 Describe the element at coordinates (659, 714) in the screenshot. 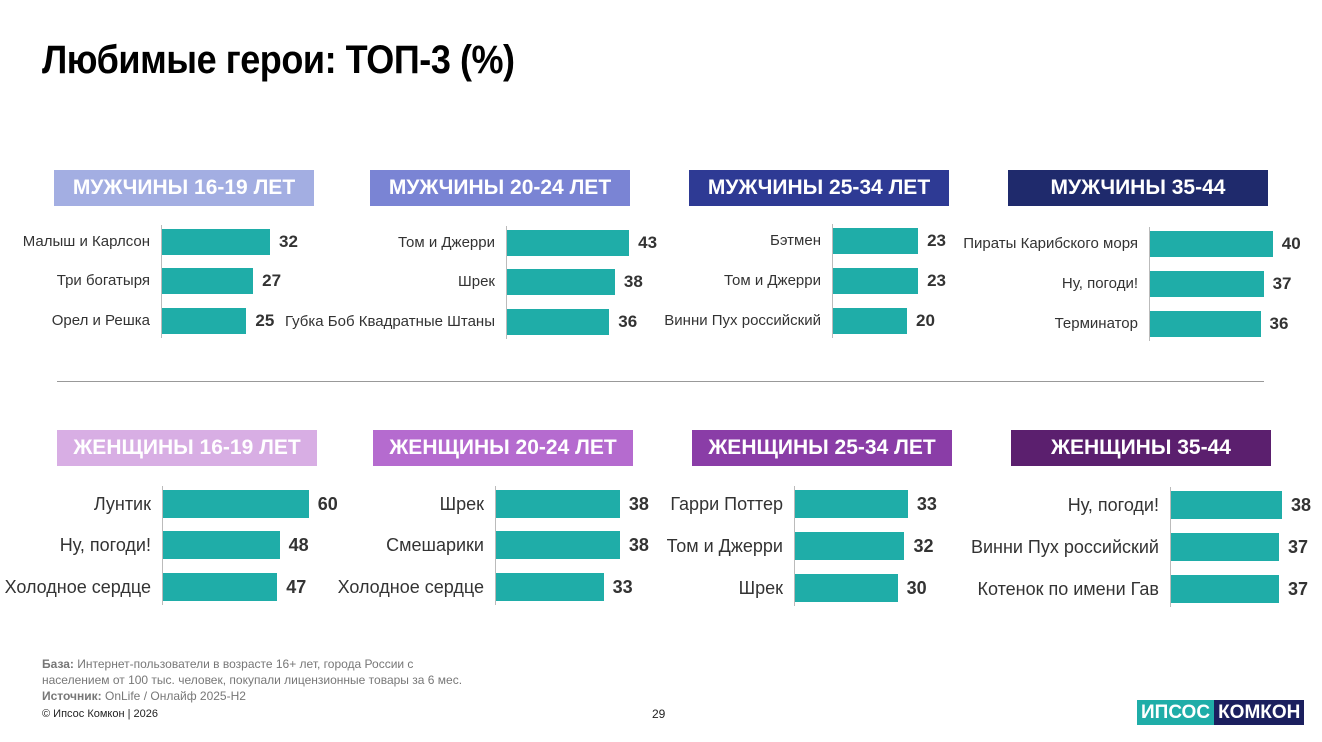

I see `page-number: 29` at that location.